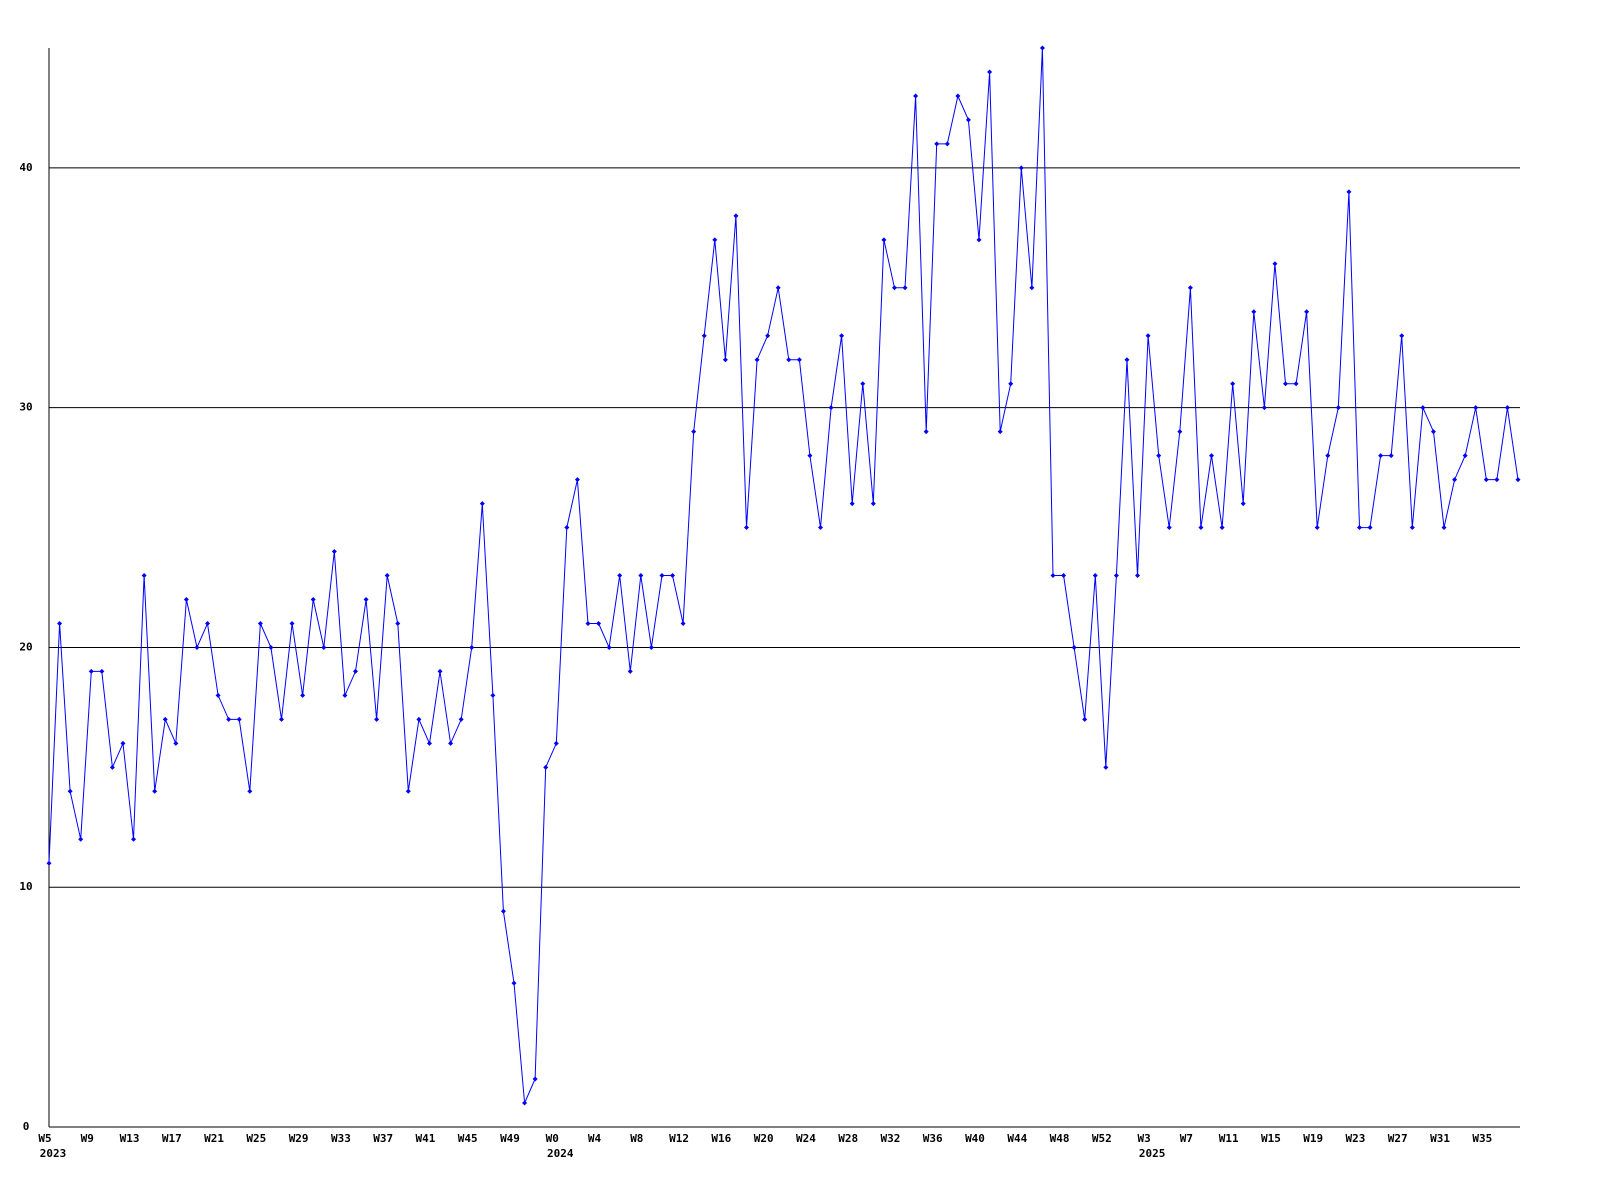 This screenshot has height=1200, width=1600. I want to click on x-tick-label: W29, so click(299, 1138).